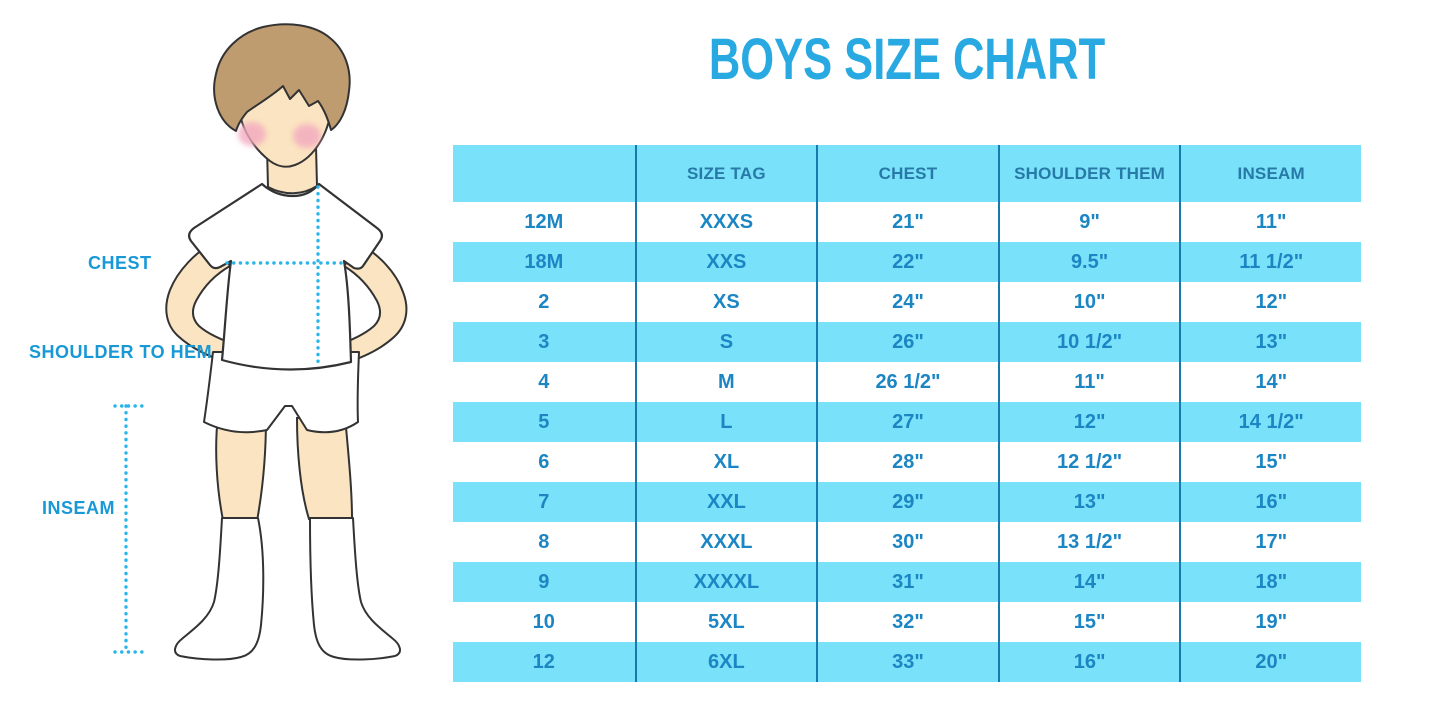 The height and width of the screenshot is (723, 1445). Describe the element at coordinates (1088, 462) in the screenshot. I see `table-cell: 12 1/2"` at that location.